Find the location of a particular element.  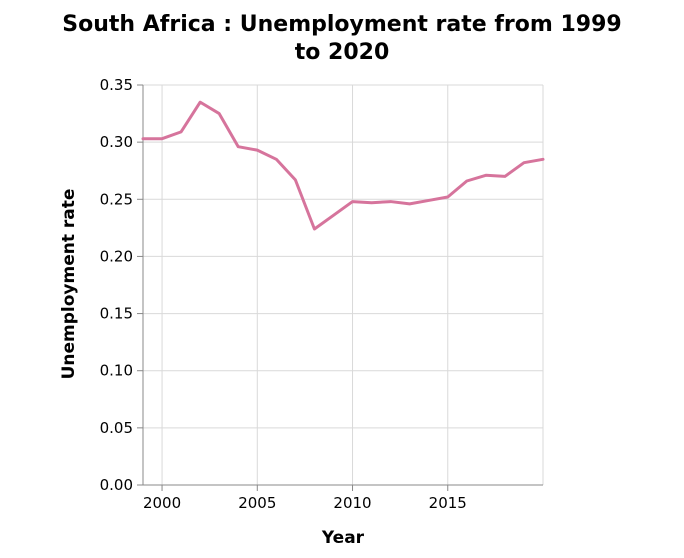

x-tick-label: 2015 is located at coordinates (448, 503).